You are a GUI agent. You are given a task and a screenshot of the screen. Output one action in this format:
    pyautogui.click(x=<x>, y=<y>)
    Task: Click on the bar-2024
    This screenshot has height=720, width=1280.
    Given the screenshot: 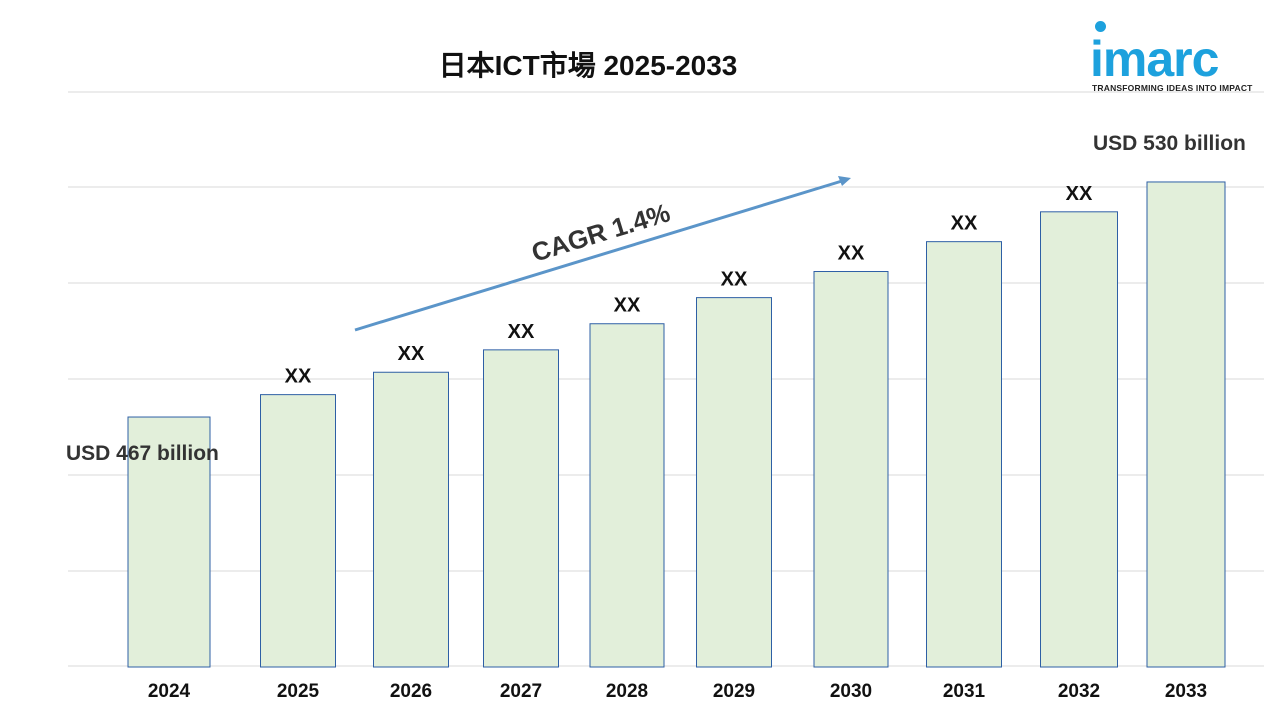 What is the action you would take?
    pyautogui.click(x=169, y=542)
    